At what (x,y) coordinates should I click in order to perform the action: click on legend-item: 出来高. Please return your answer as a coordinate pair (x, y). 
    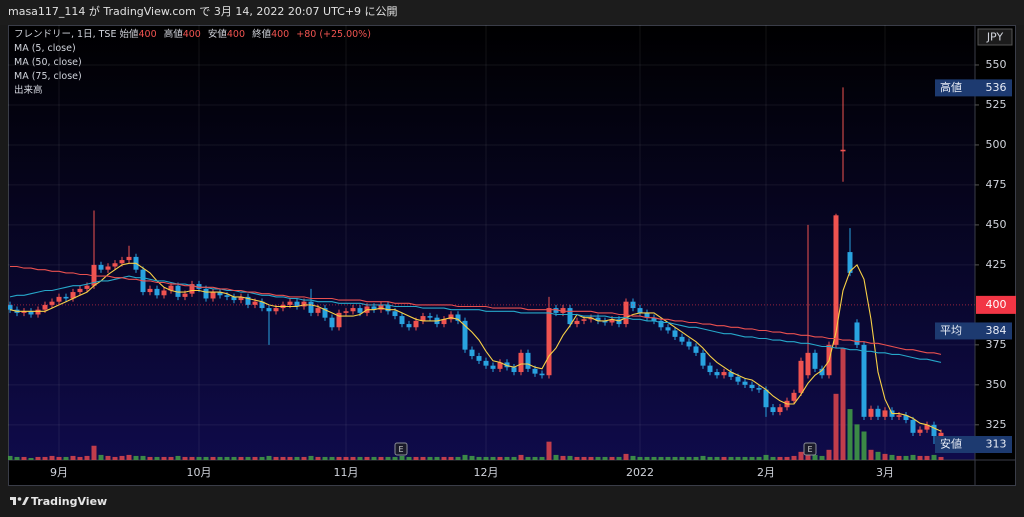
    Looking at the image, I should click on (28, 90).